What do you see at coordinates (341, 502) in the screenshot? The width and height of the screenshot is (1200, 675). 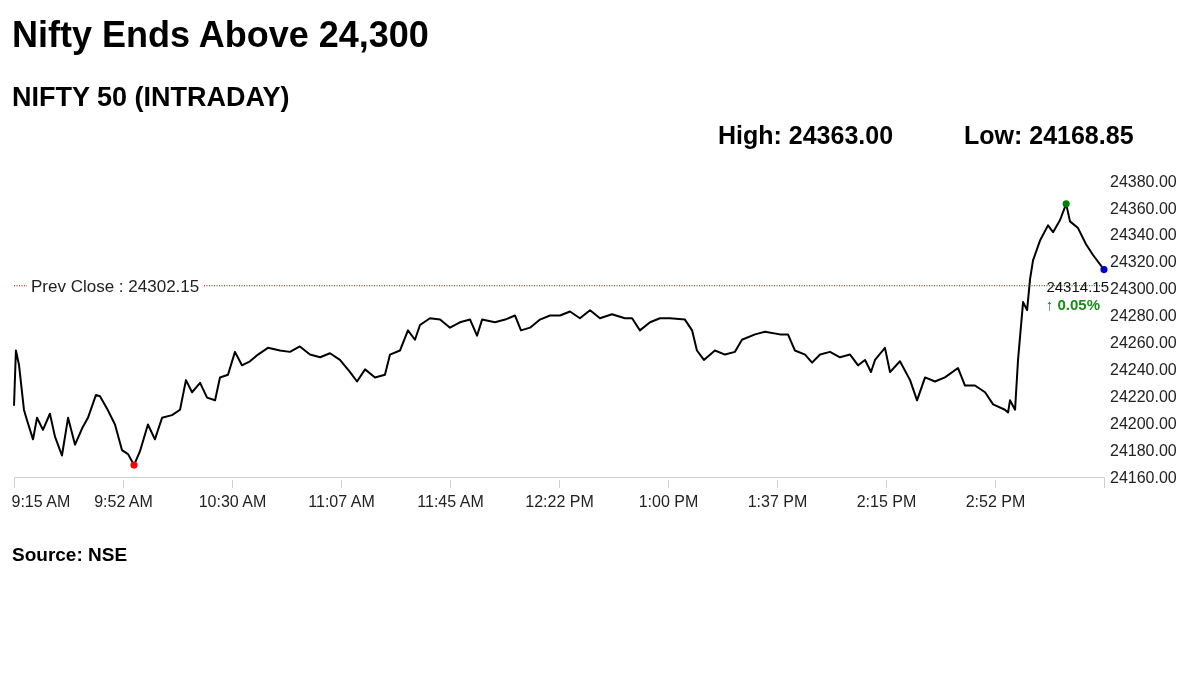 I see `x-tick-label: 11:07 AM` at bounding box center [341, 502].